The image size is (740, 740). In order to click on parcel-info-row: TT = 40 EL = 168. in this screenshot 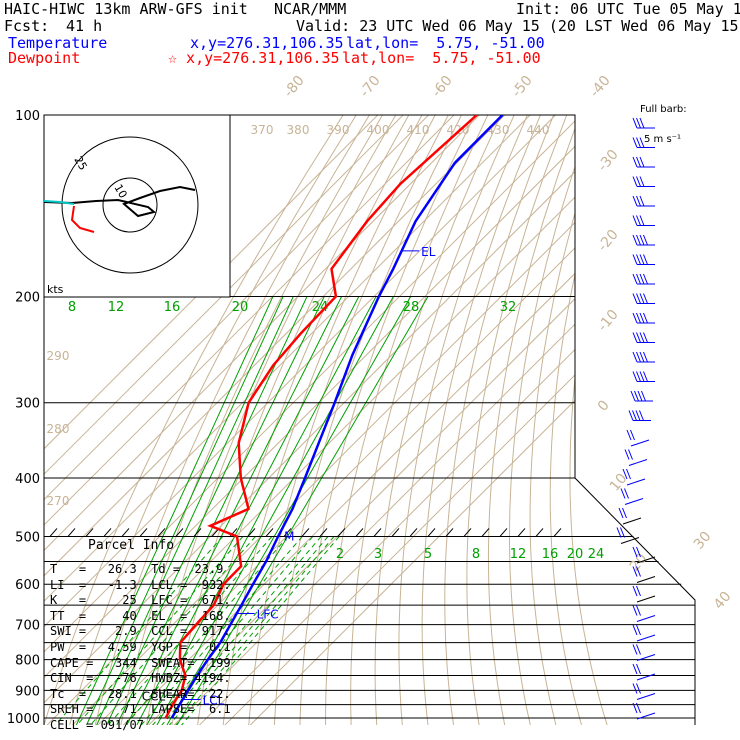, I will do `click(140, 615)`.